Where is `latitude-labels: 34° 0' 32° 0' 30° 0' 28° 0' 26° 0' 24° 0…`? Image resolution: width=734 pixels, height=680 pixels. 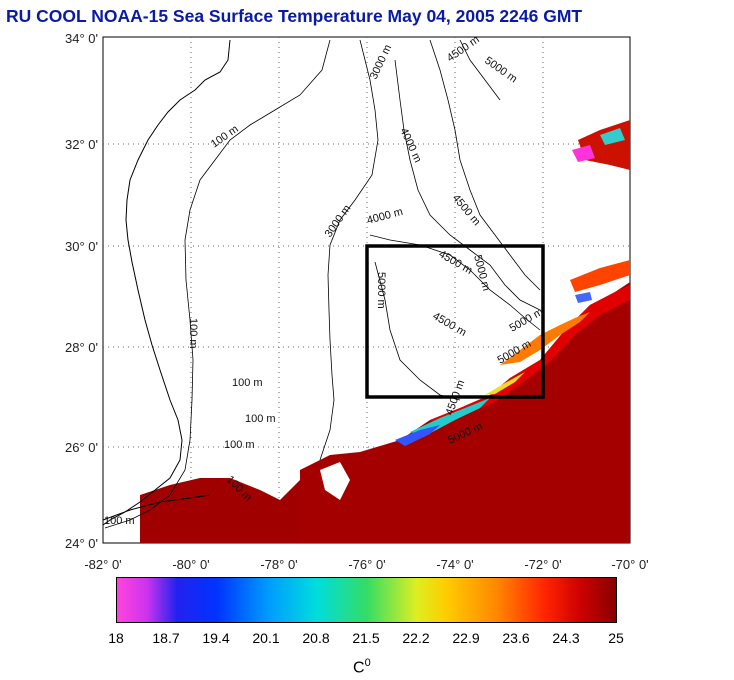 latitude-labels: 34° 0' 32° 0' 30° 0' 28° 0' 26° 0' 24° 0… is located at coordinates (81, 291).